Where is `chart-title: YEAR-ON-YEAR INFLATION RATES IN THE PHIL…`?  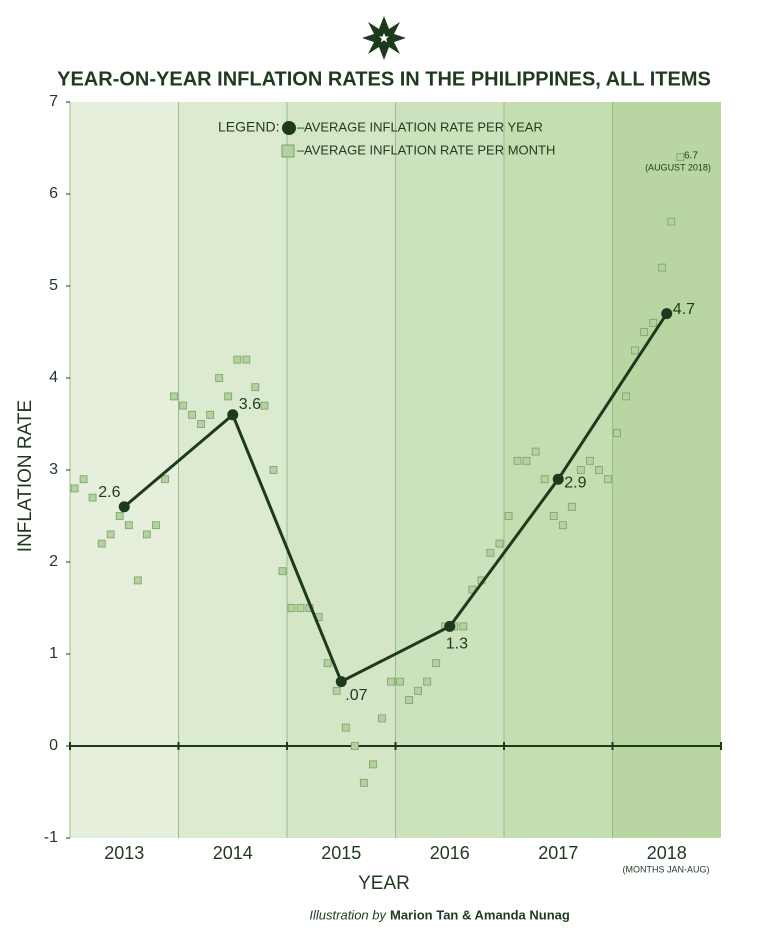
chart-title: YEAR-ON-YEAR INFLATION RATES IN THE PHIL… is located at coordinates (384, 79).